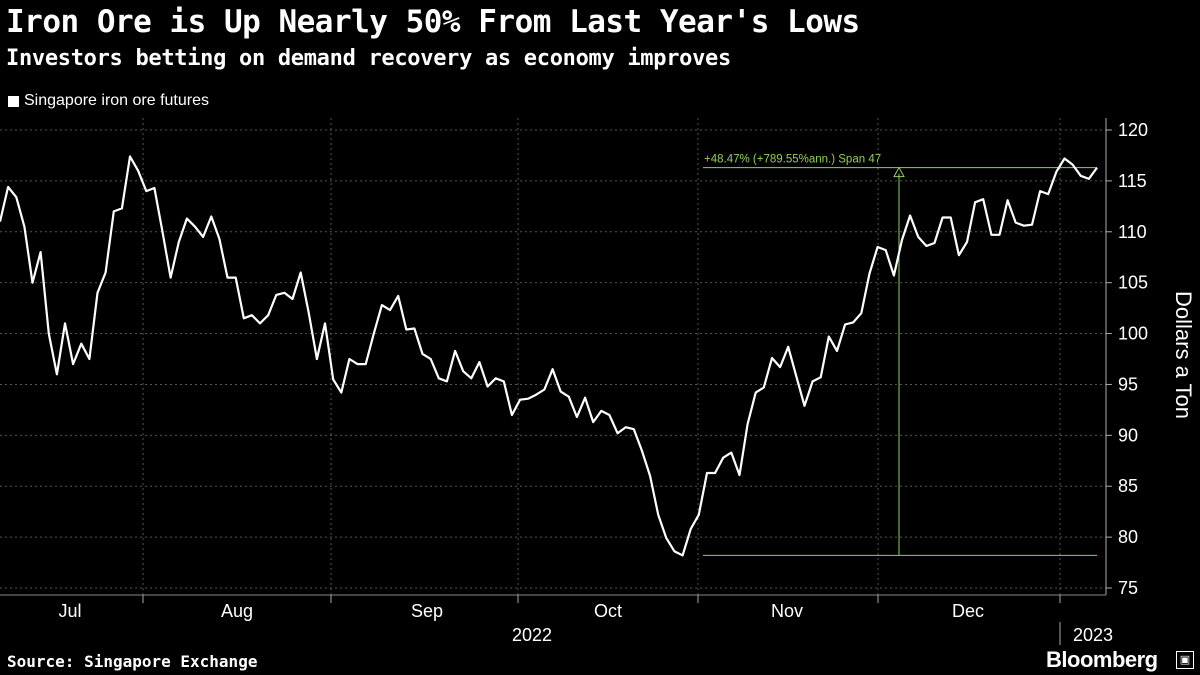  What do you see at coordinates (1132, 181) in the screenshot?
I see `y-tick-label: 115` at bounding box center [1132, 181].